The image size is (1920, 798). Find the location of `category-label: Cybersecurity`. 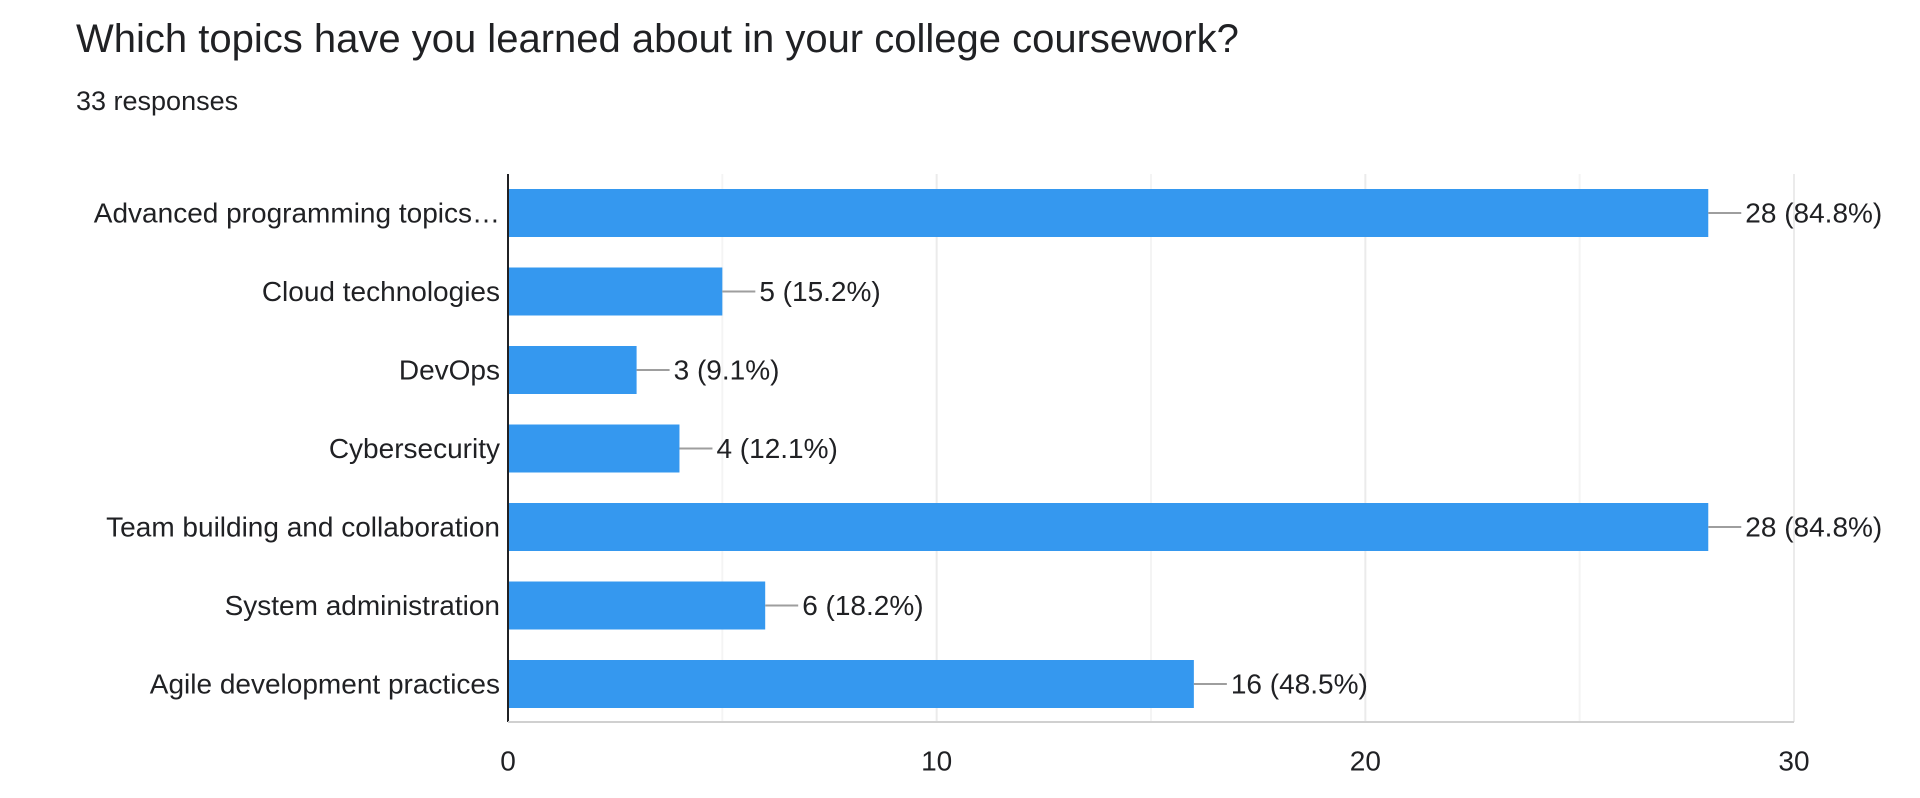

category-label: Cybersecurity is located at coordinates (414, 448).